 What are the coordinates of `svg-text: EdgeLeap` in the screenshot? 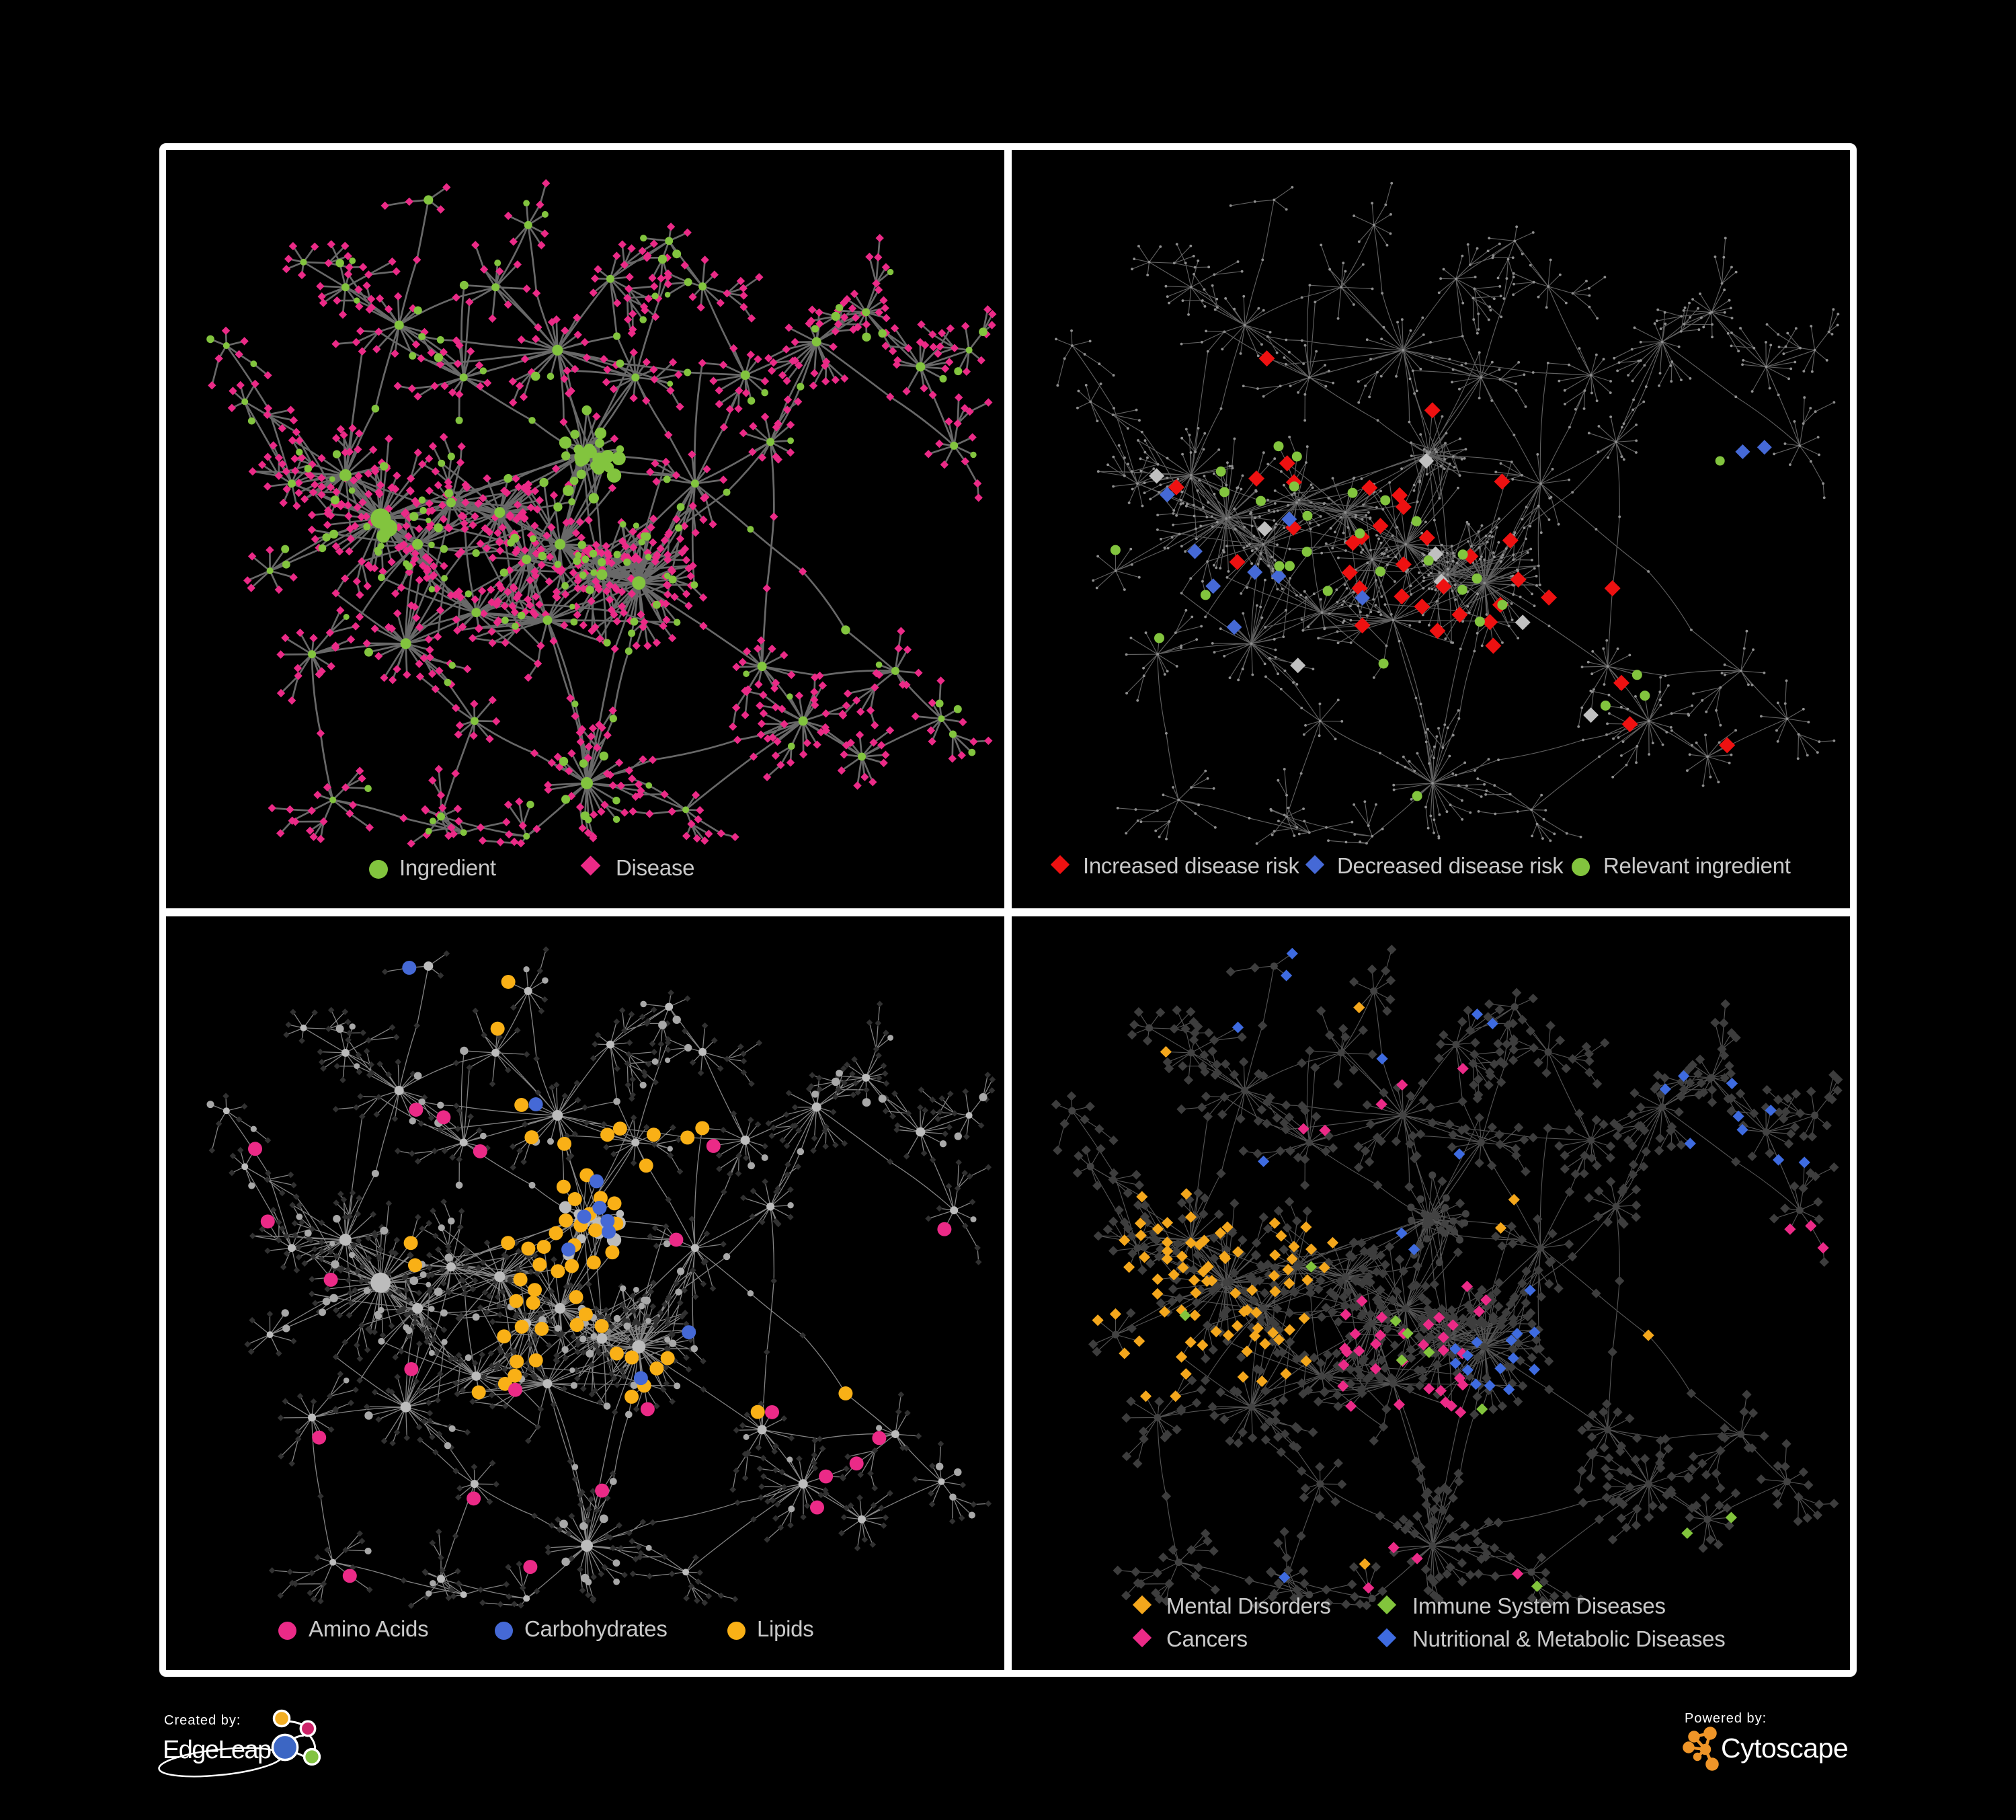 It's located at (217, 1750).